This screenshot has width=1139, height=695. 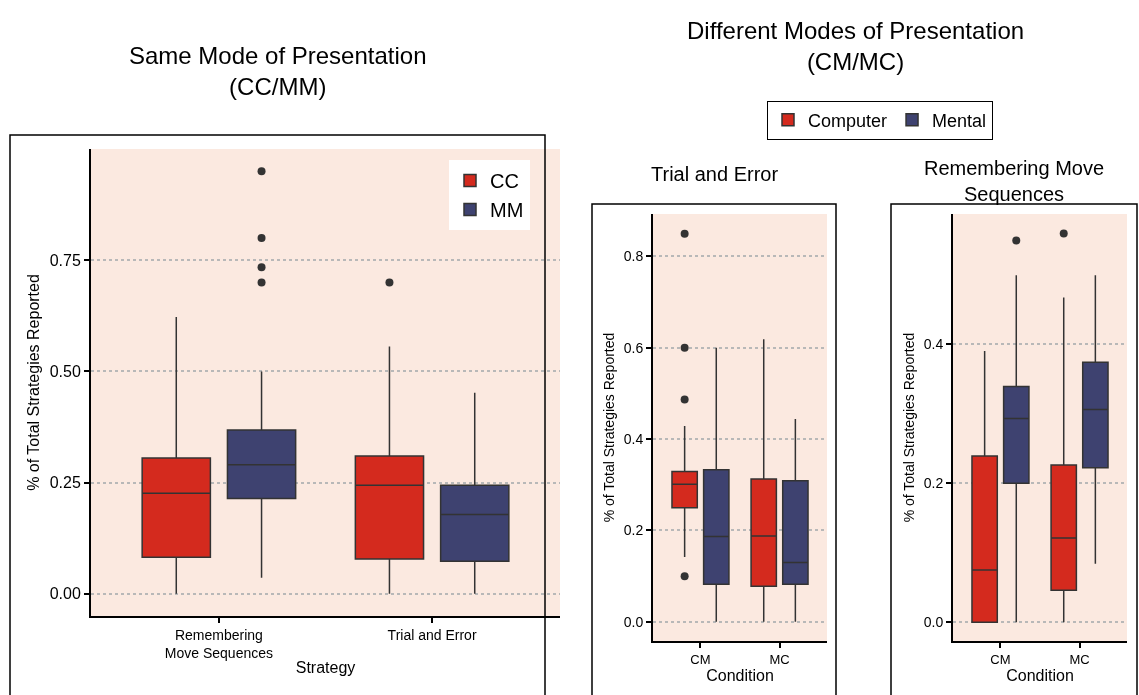 I want to click on y-tick-label: 0.00, so click(x=65, y=594).